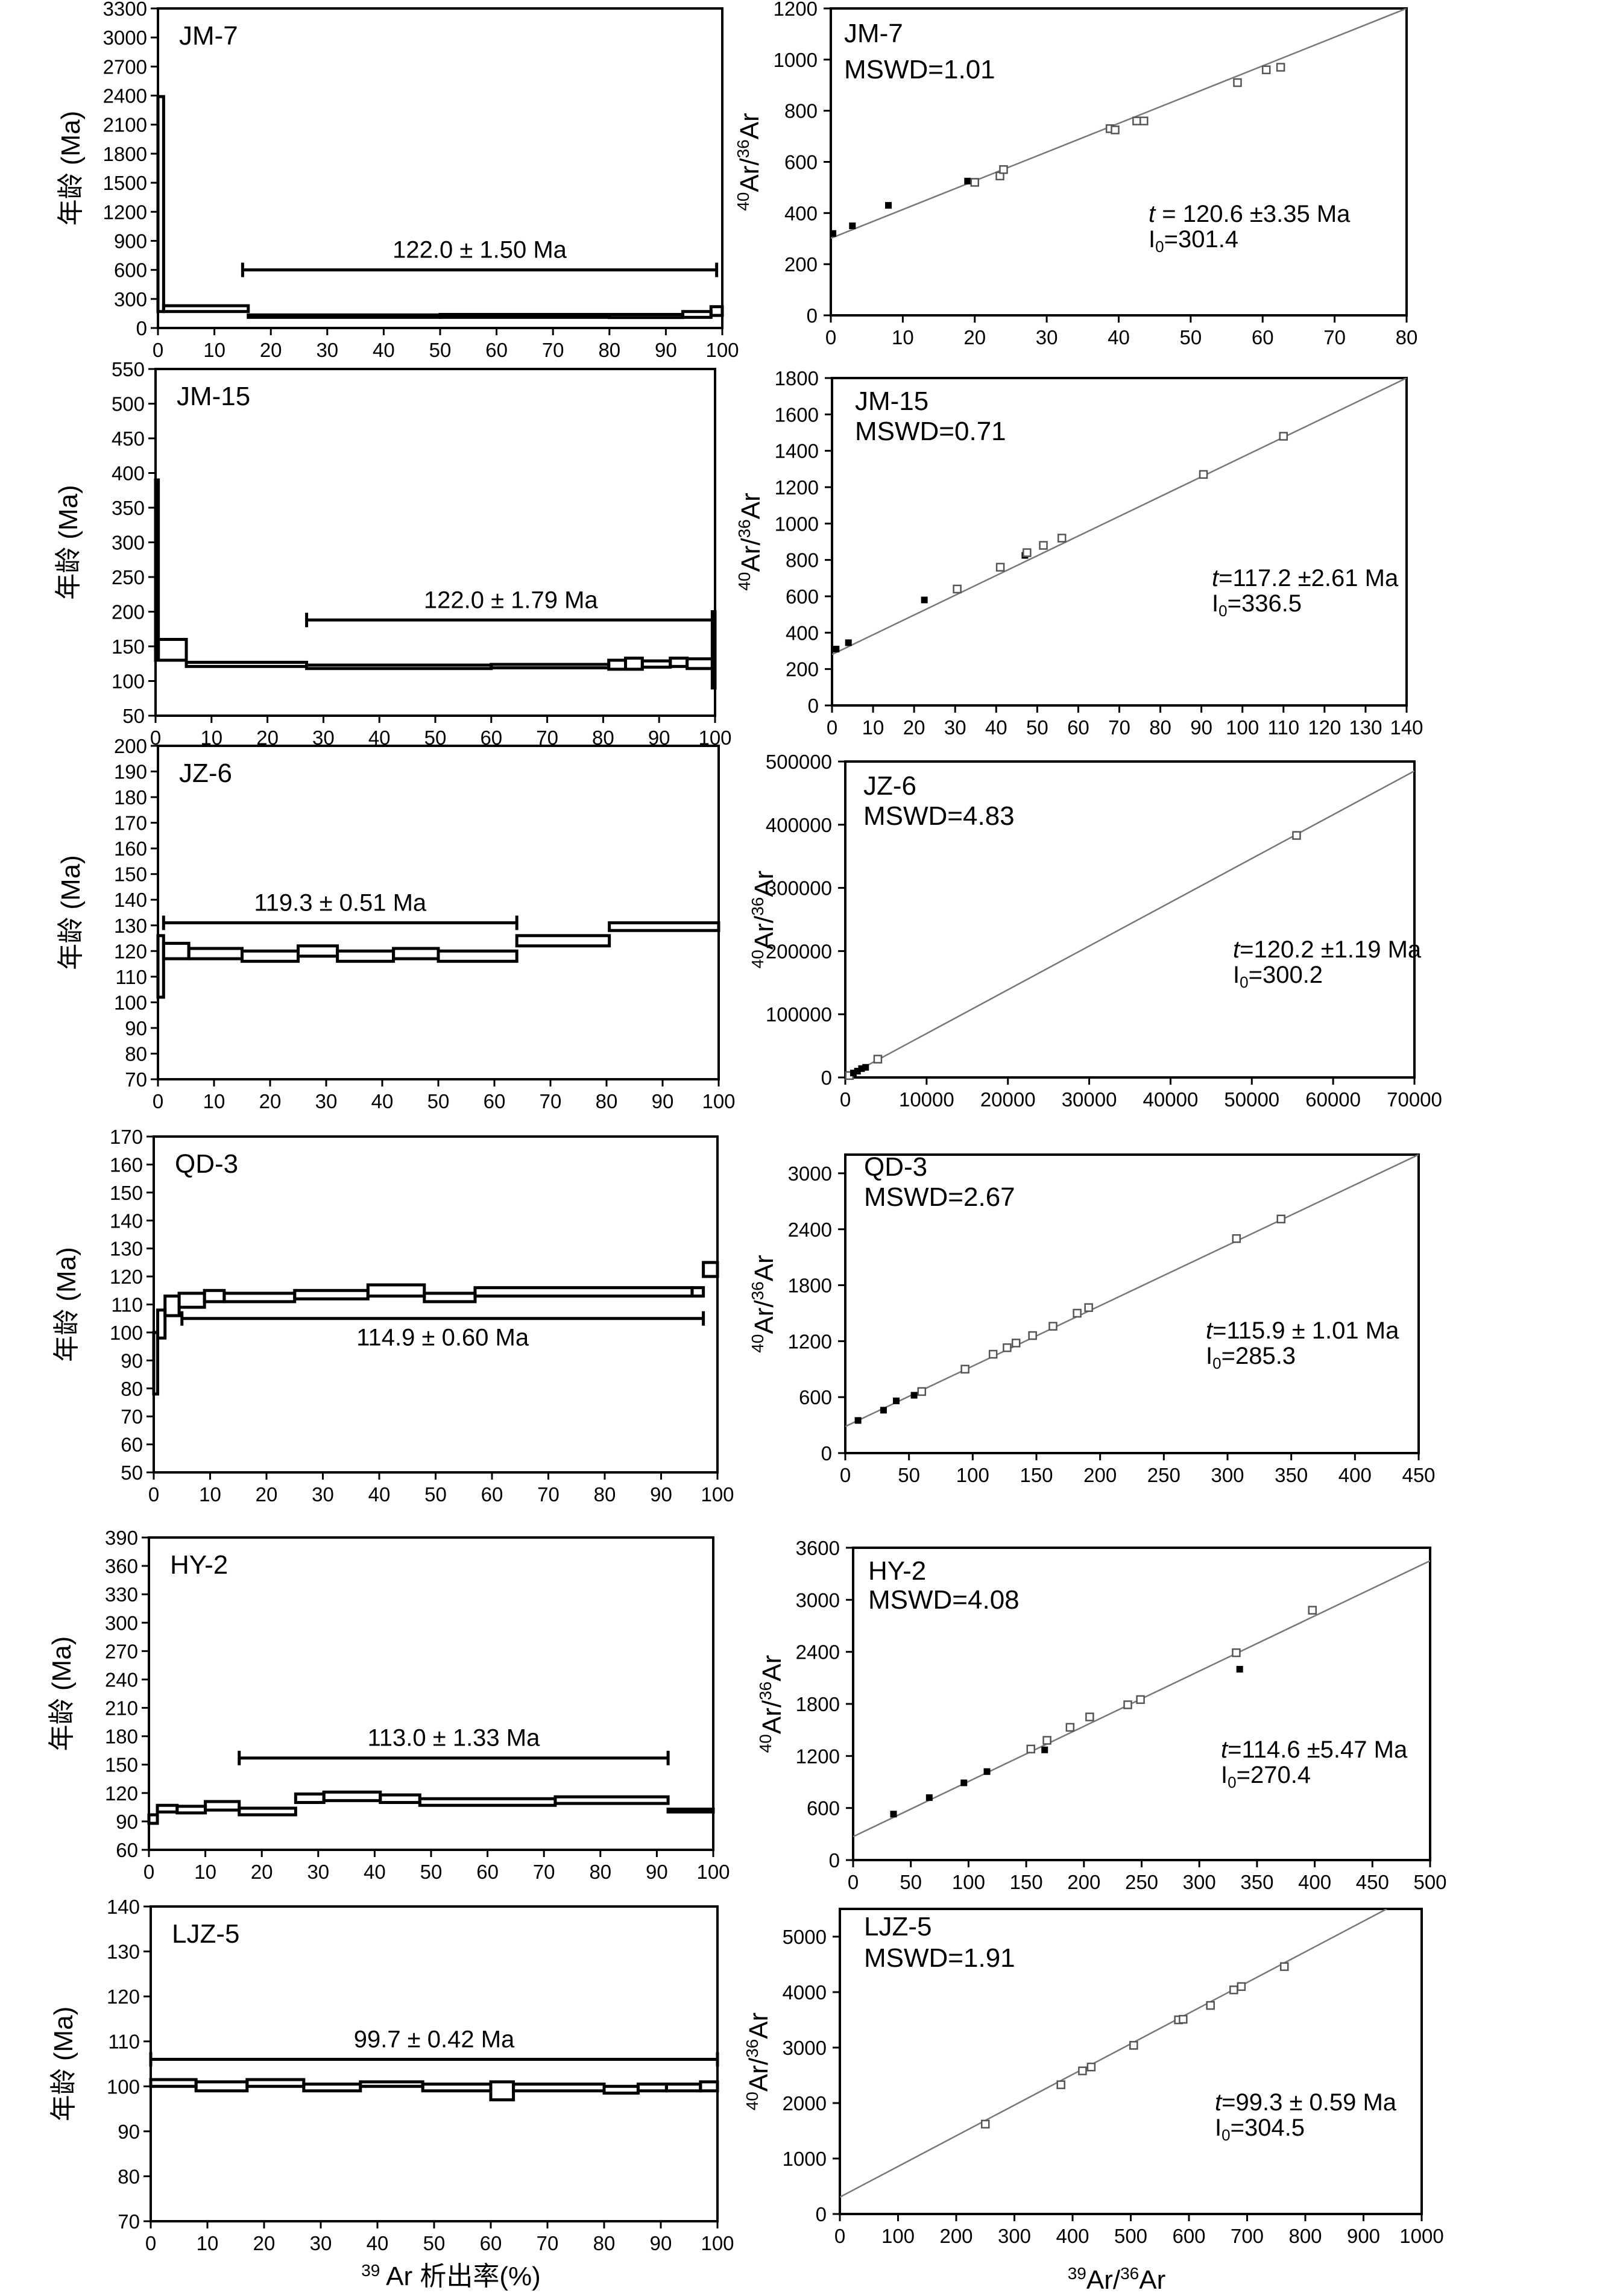 This screenshot has height=2296, width=1614. I want to click on sample-label: JM-15, so click(891, 401).